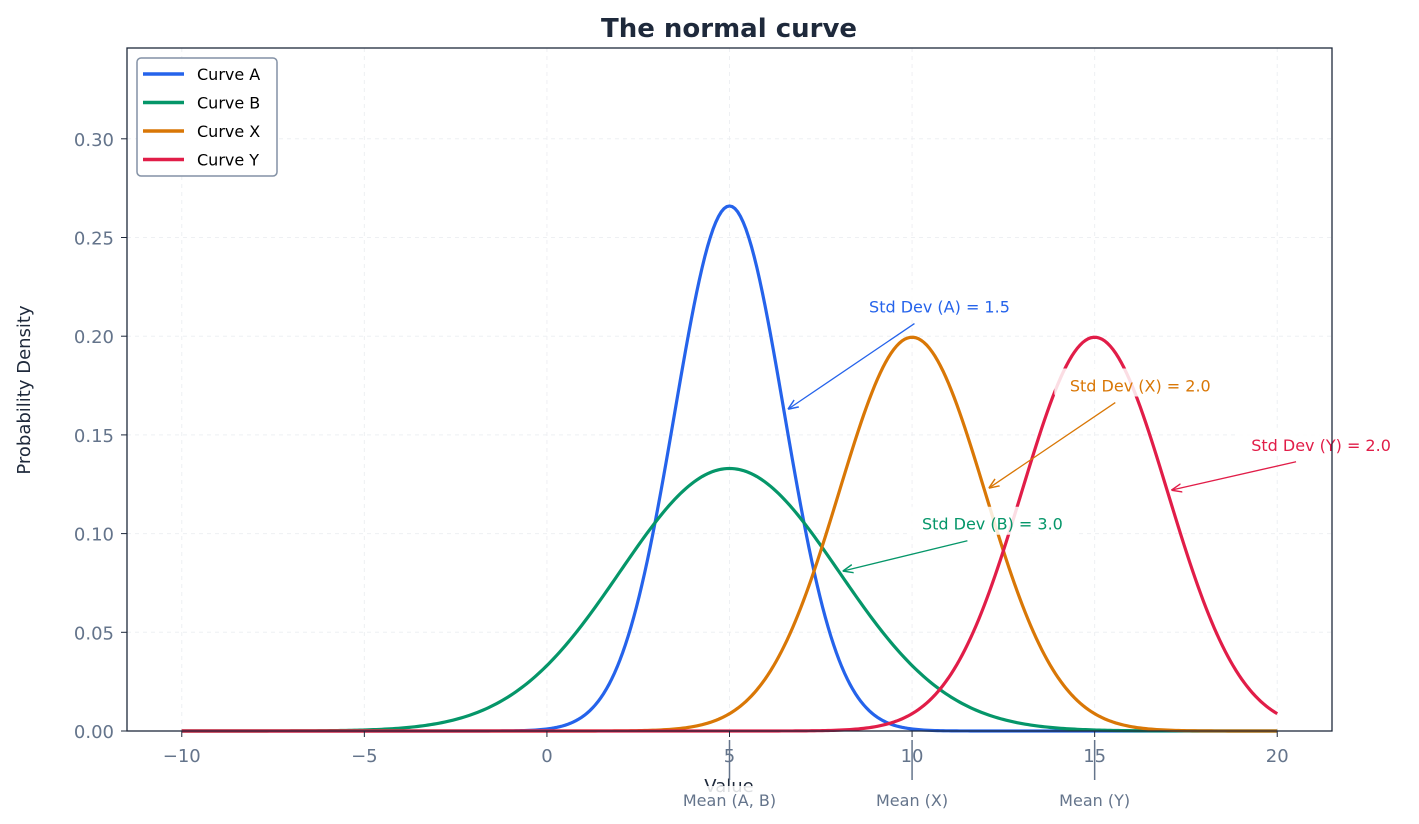 This screenshot has width=1419, height=824. Describe the element at coordinates (1094, 800) in the screenshot. I see `mean-marker-label: Mean (Y)` at that location.